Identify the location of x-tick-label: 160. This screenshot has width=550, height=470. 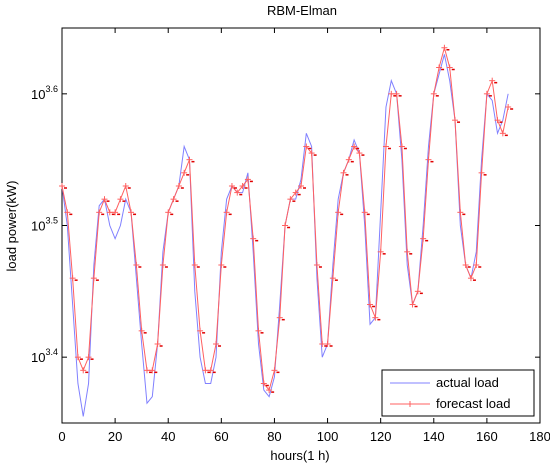
(487, 436).